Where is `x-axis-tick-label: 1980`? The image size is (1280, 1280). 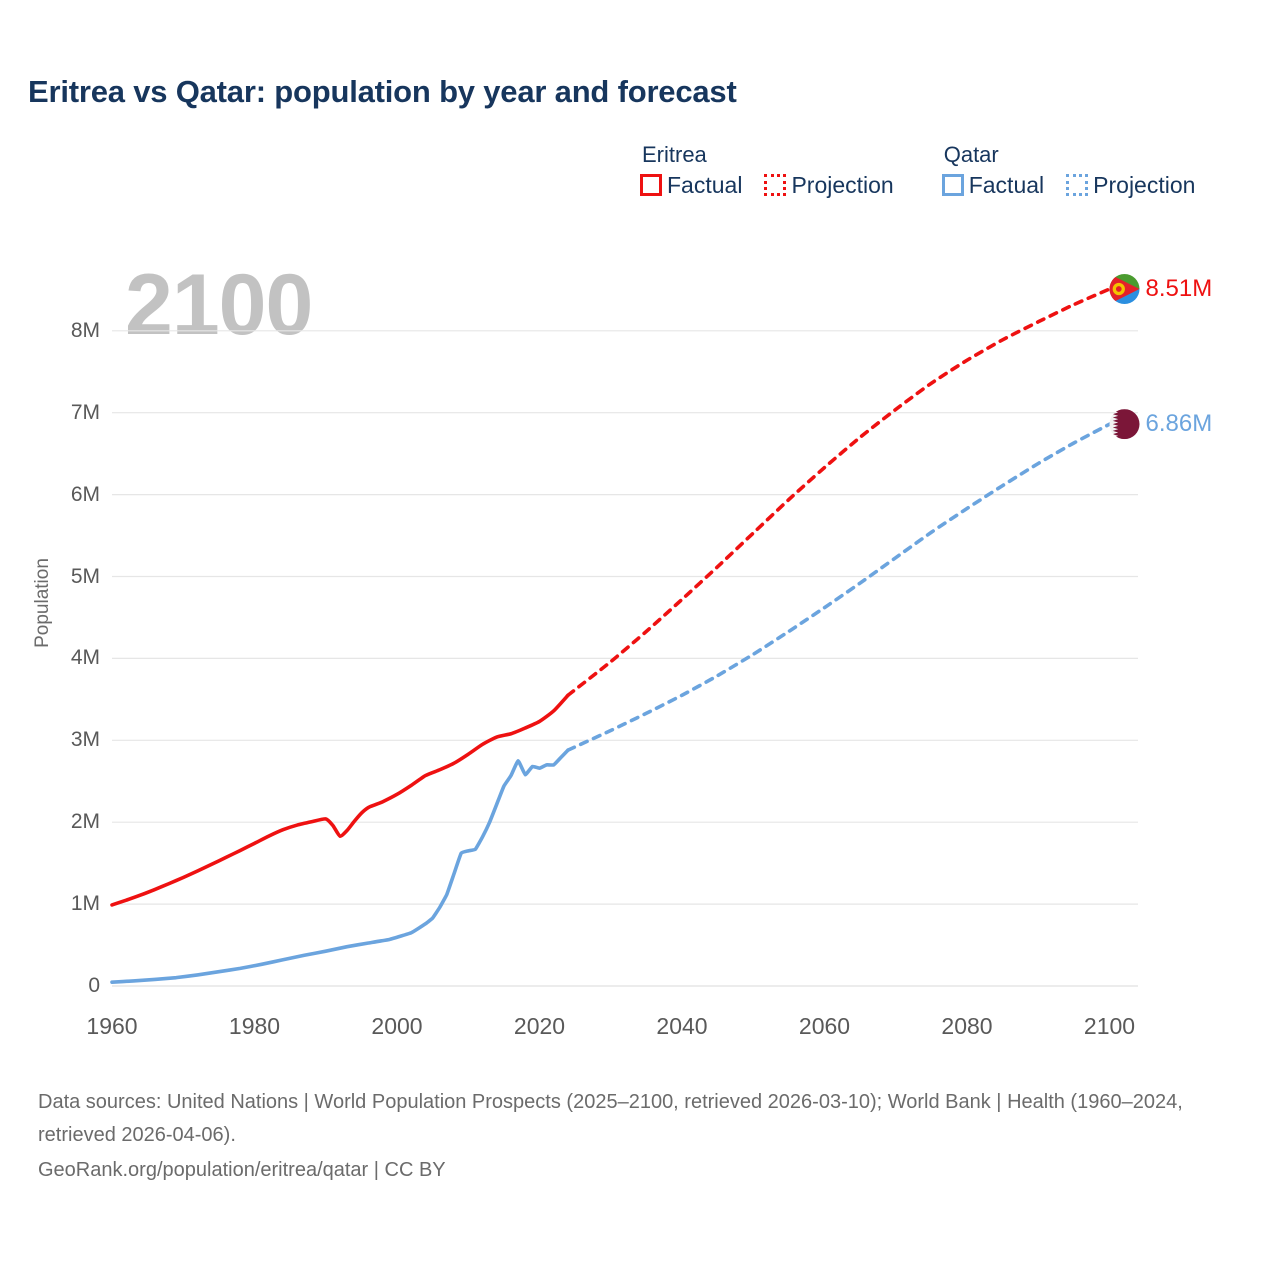 x-axis-tick-label: 1980 is located at coordinates (254, 1026).